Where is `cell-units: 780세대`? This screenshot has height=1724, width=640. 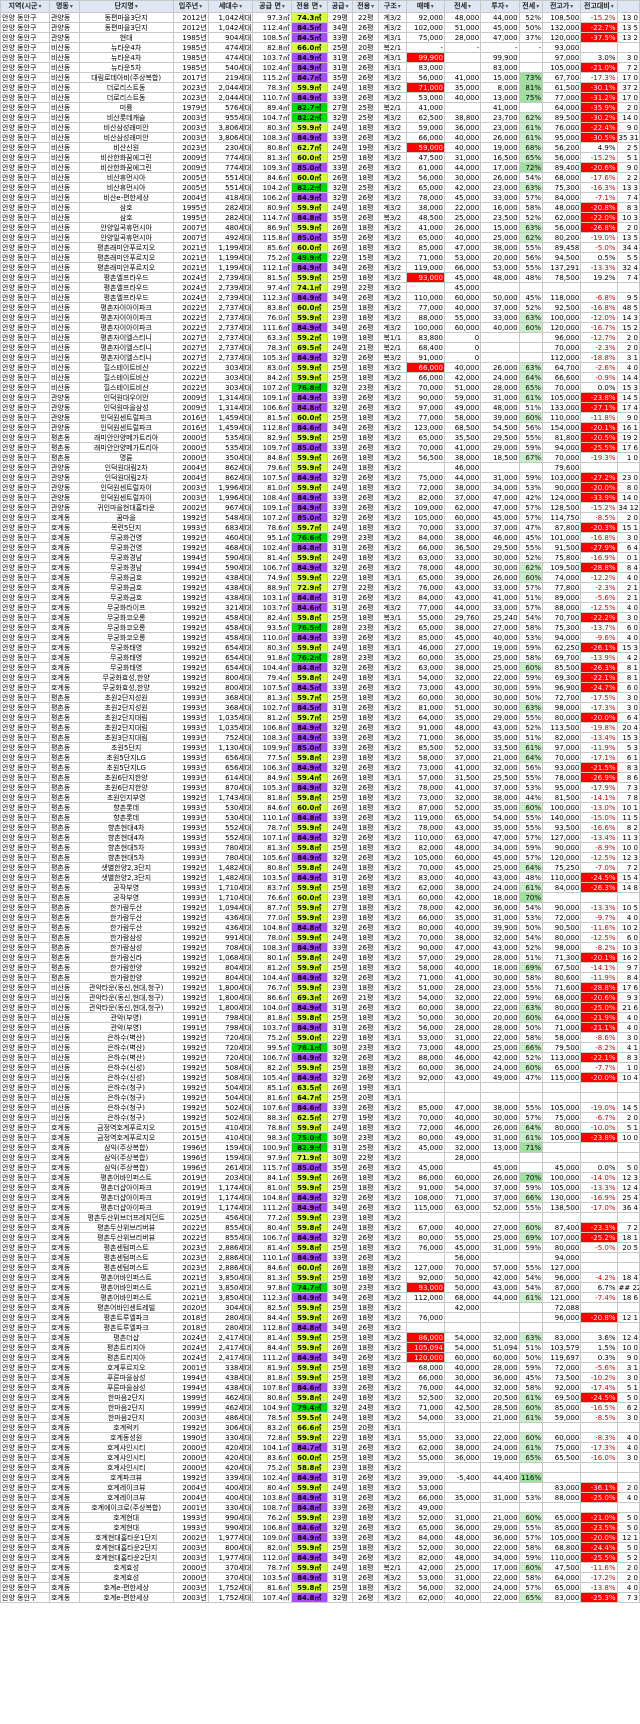
cell-units: 780세대 is located at coordinates (230, 847).